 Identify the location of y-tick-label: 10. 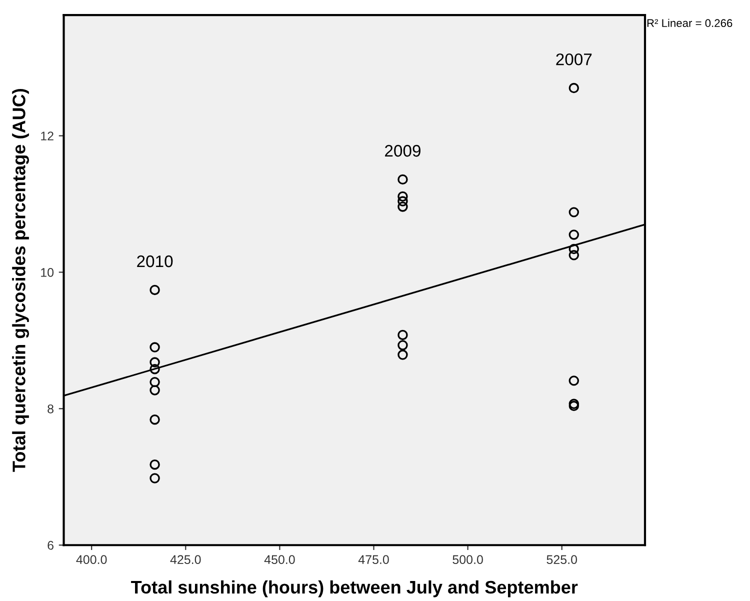
(47, 272).